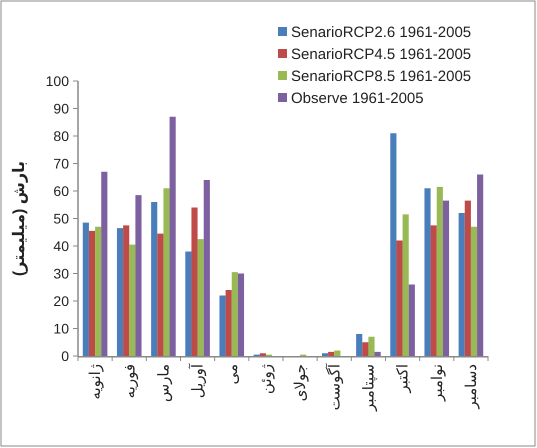 This screenshot has height=448, width=537. I want to click on y-tick-label: 80, so click(61, 136).